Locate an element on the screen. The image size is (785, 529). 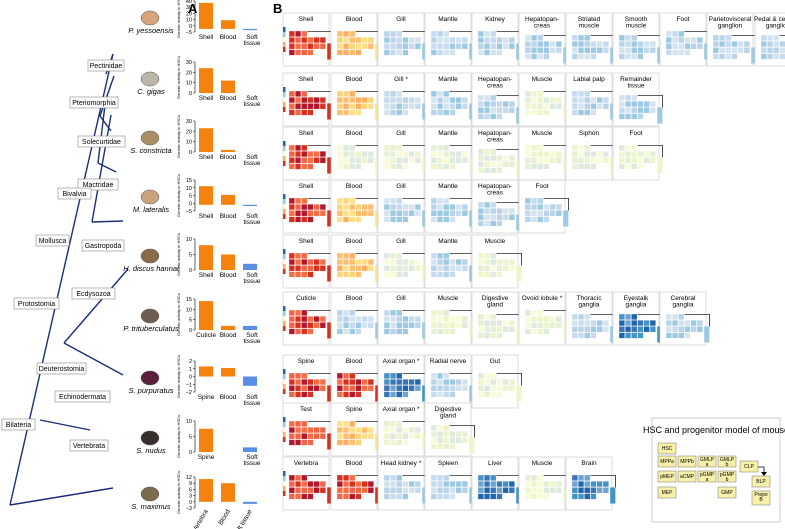
color-scale is located at coordinates (284, 318).